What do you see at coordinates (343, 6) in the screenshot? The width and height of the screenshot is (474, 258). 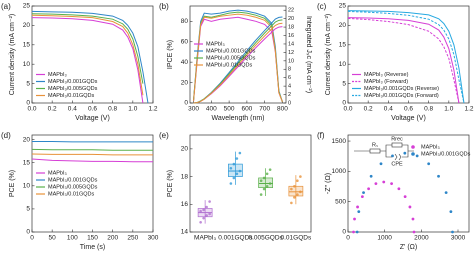 I see `y-tick-label: 25` at bounding box center [343, 6].